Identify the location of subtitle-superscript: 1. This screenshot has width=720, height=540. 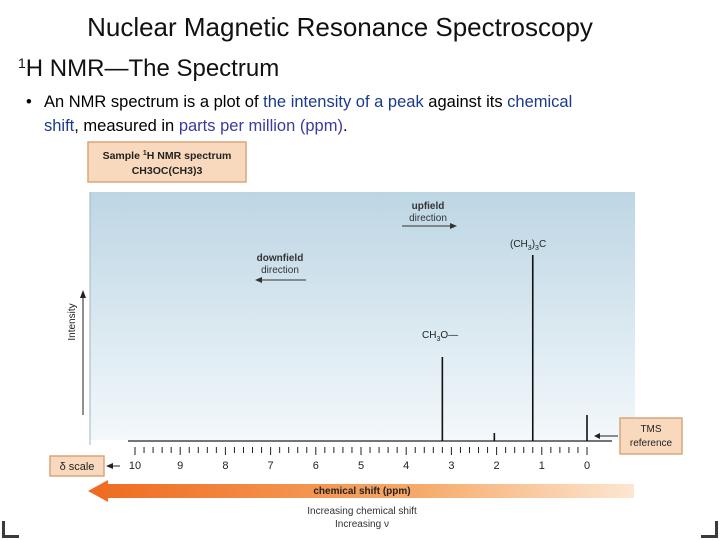
(22, 63).